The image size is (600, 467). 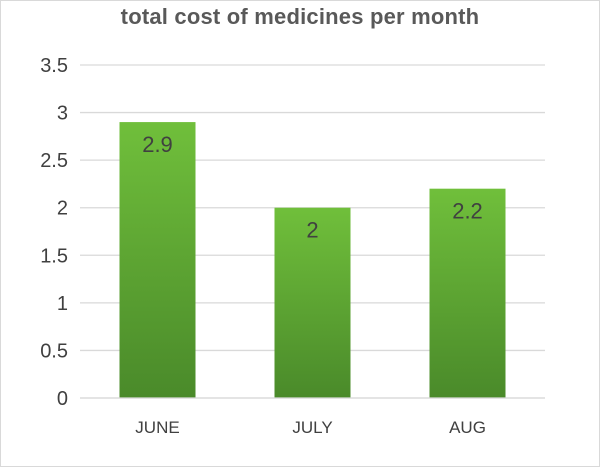 I want to click on data-label: 2.2, so click(x=467, y=211).